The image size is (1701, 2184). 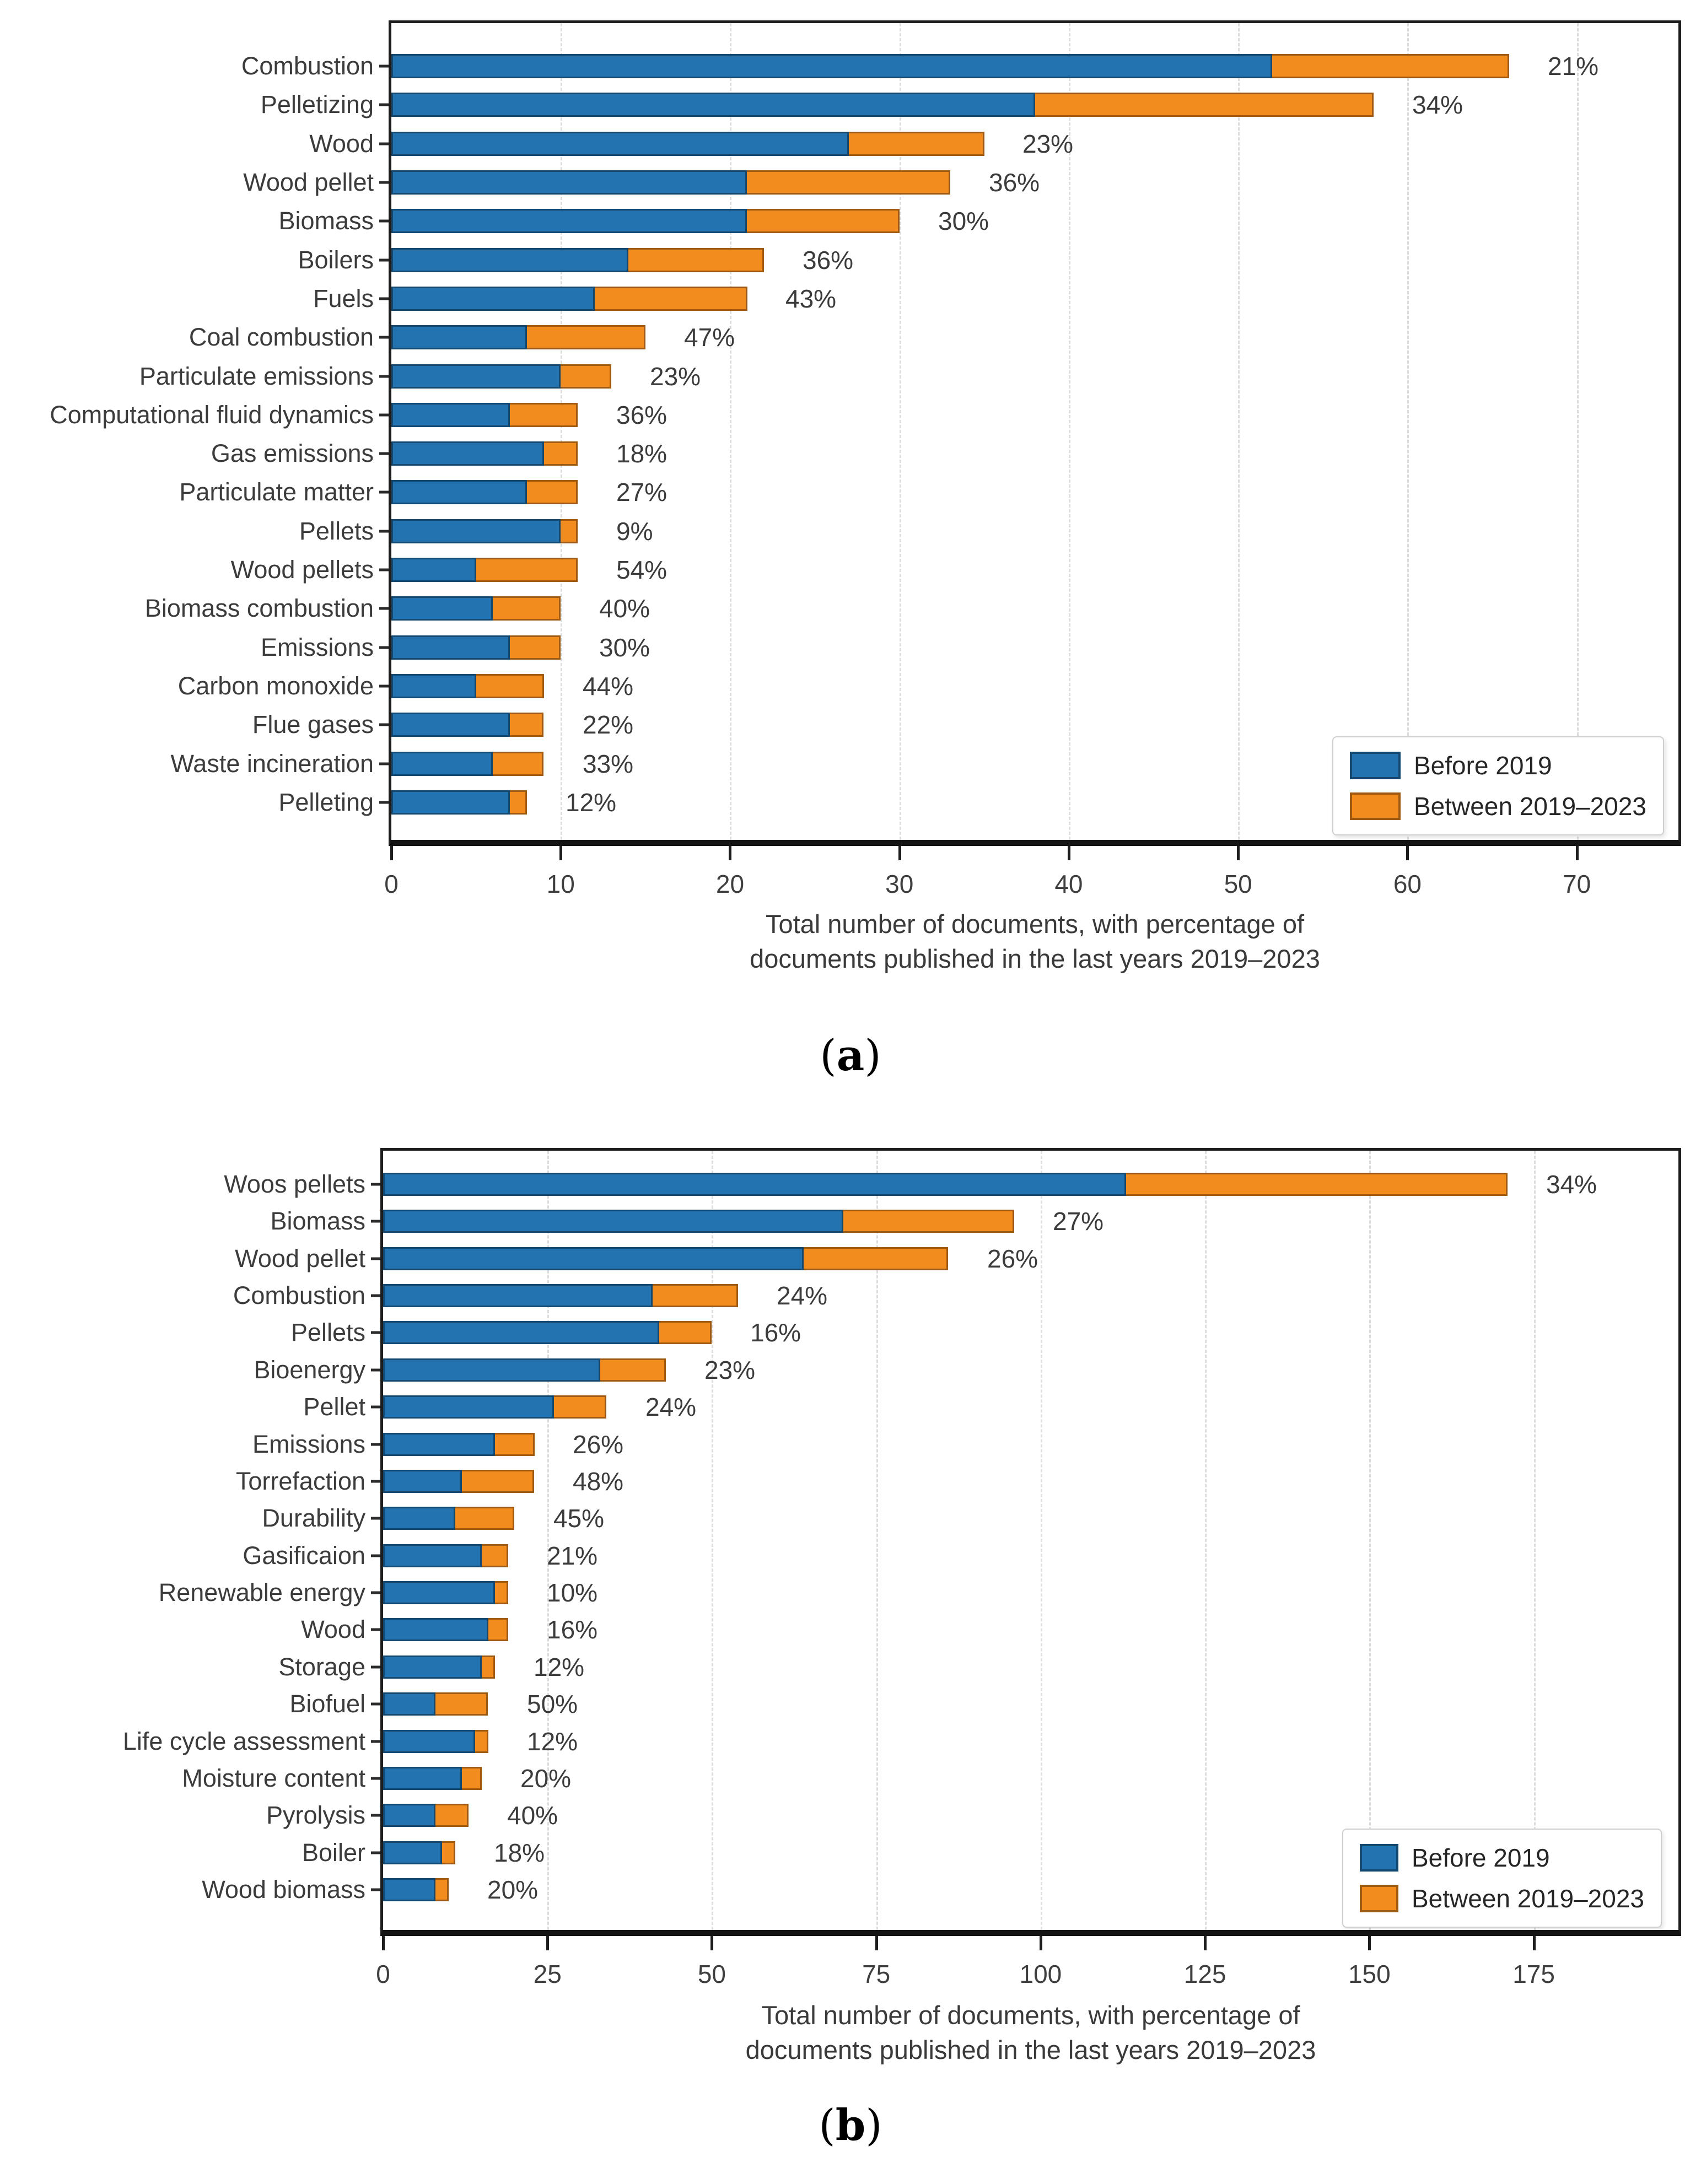 What do you see at coordinates (1480, 1857) in the screenshot?
I see `legend-label-before: Before 2019` at bounding box center [1480, 1857].